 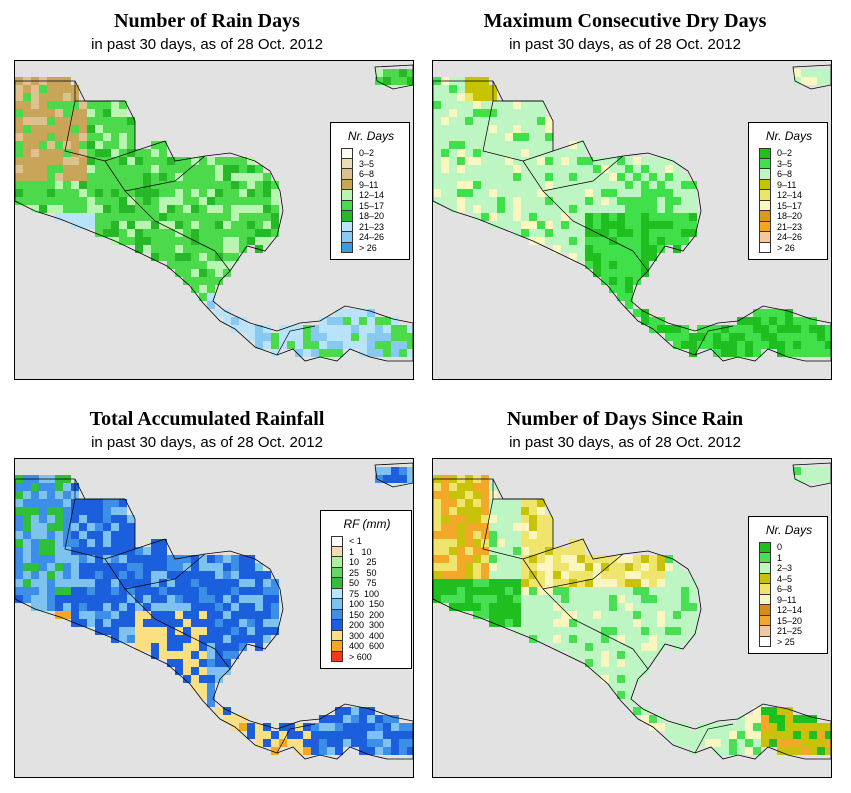 What do you see at coordinates (371, 136) in the screenshot?
I see `legend-title: Nr. Days` at bounding box center [371, 136].